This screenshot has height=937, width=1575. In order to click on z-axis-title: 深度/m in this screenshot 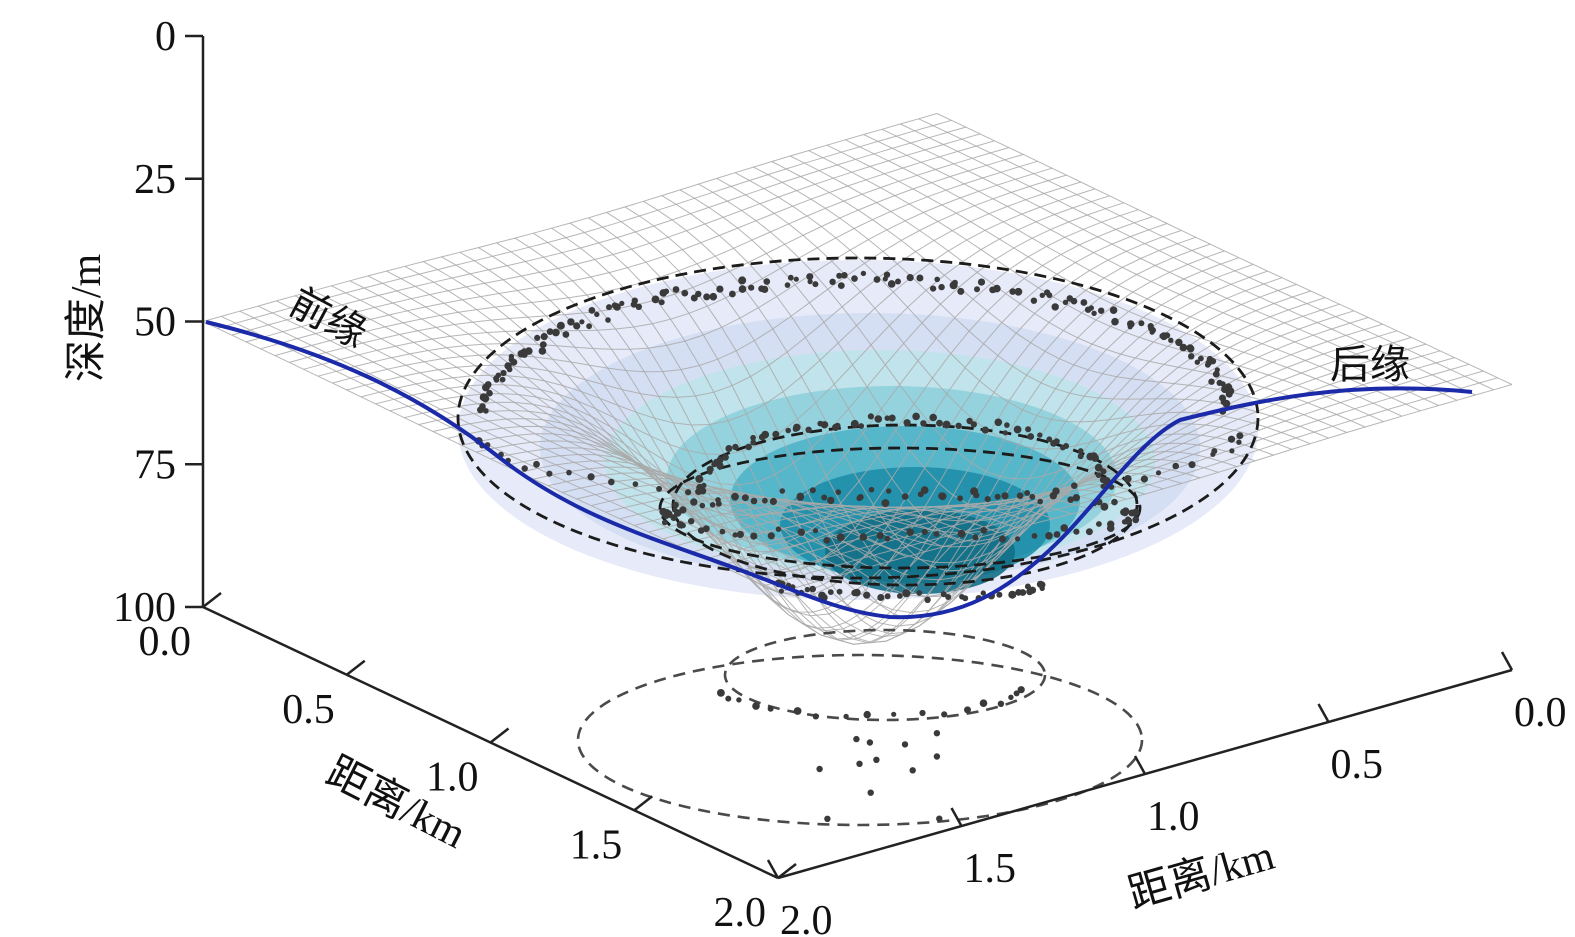, I will do `click(87, 318)`.